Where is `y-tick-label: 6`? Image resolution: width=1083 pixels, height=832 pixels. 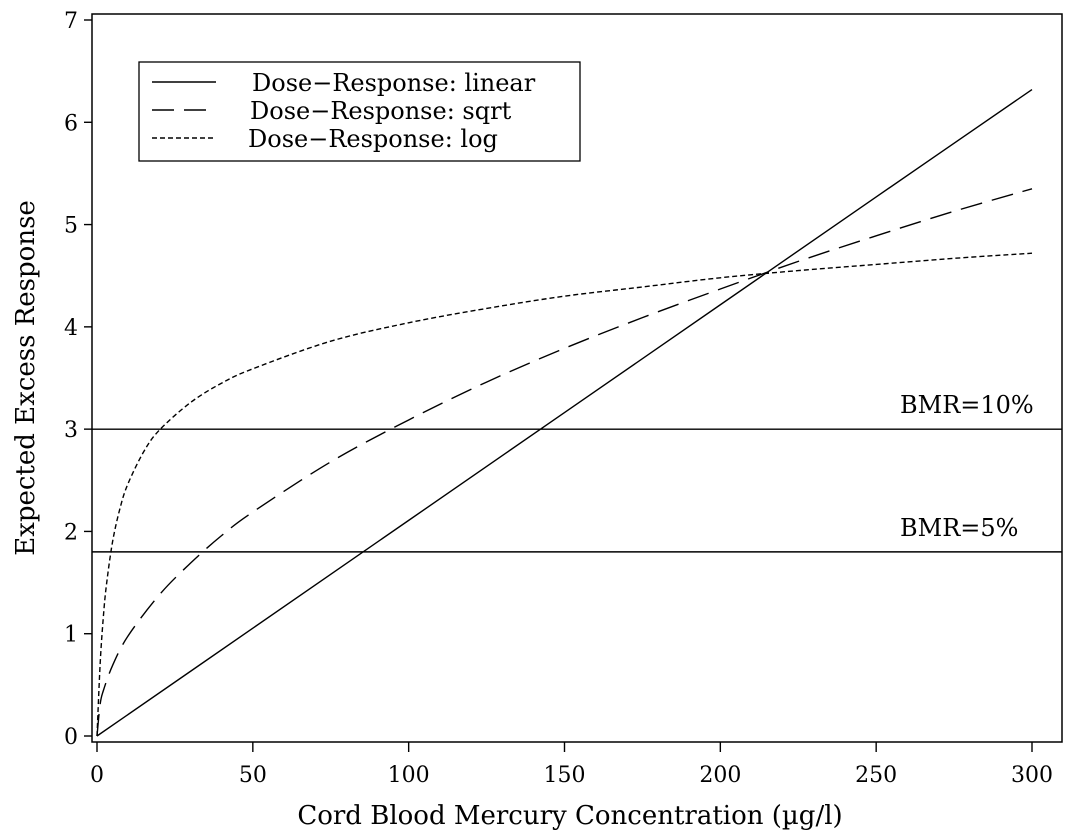
y-tick-label: 6 is located at coordinates (71, 123).